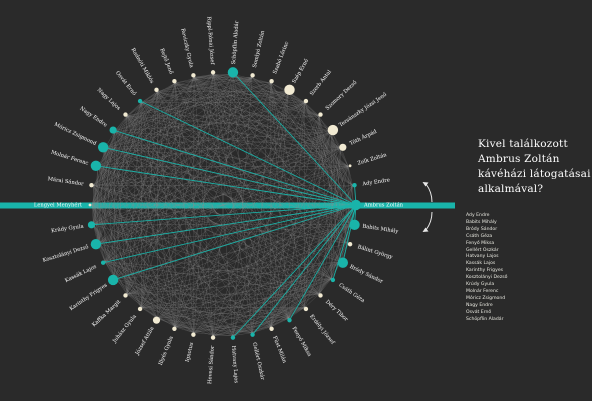 This screenshot has height=401, width=592. I want to click on contact-list-item: Schöpflin Aladár, so click(485, 319).